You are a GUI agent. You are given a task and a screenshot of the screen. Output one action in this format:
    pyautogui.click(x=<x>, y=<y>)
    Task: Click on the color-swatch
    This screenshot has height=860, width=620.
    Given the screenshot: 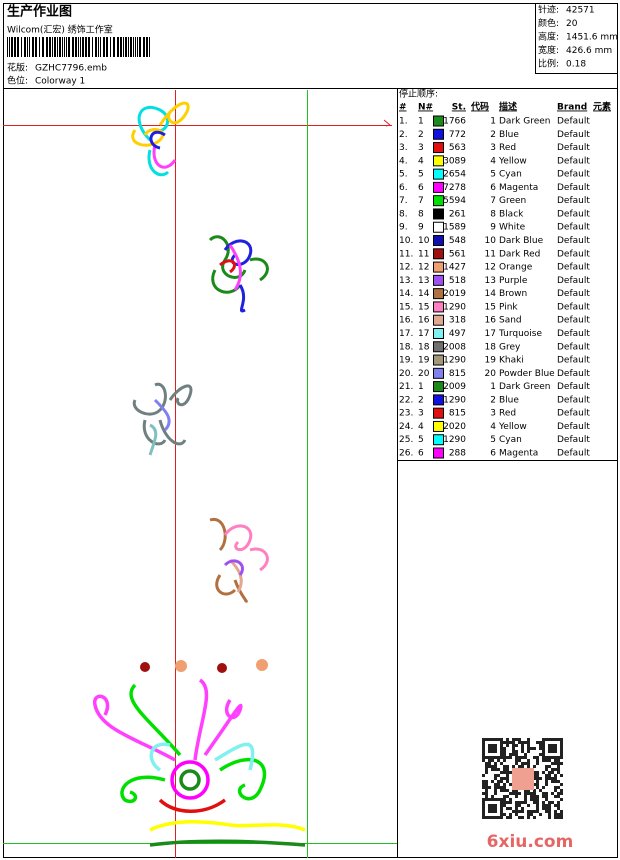 What is the action you would take?
    pyautogui.click(x=438, y=387)
    